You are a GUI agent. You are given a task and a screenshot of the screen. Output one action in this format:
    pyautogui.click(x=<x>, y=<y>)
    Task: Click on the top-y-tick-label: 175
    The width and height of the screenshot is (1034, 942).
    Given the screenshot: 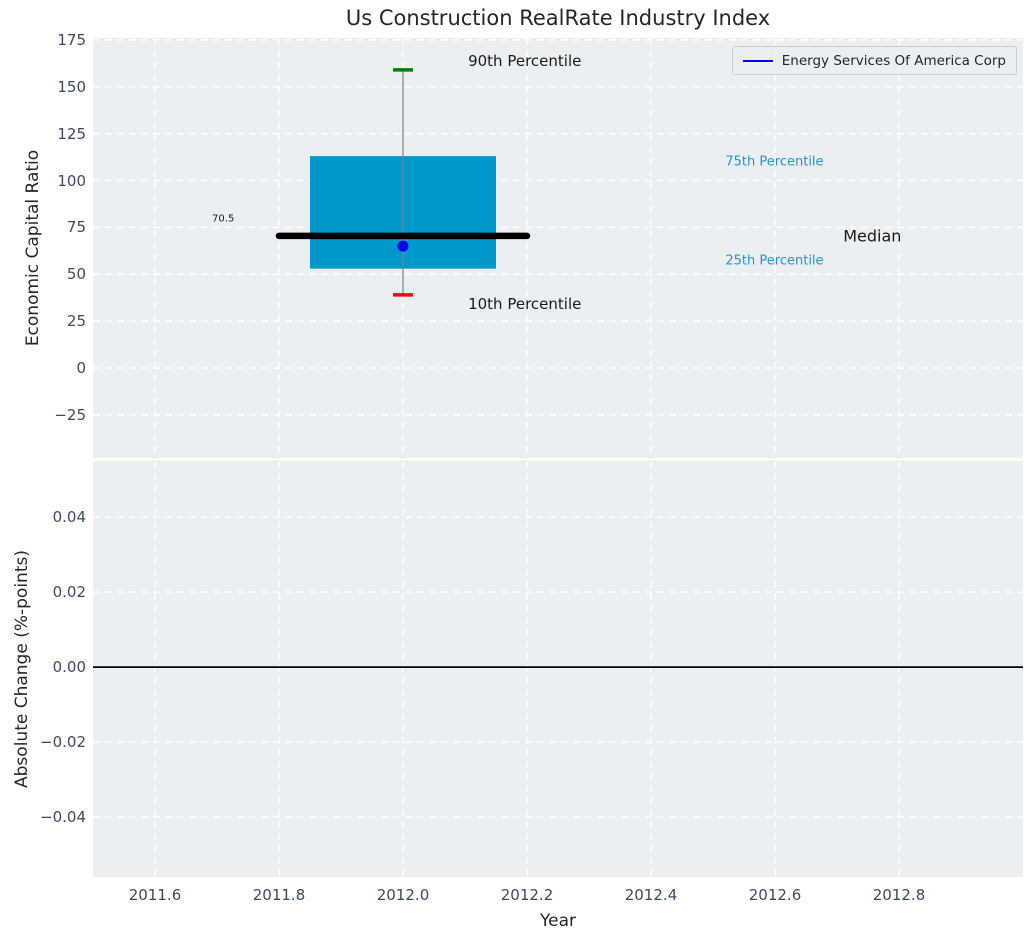 What is the action you would take?
    pyautogui.click(x=71, y=39)
    